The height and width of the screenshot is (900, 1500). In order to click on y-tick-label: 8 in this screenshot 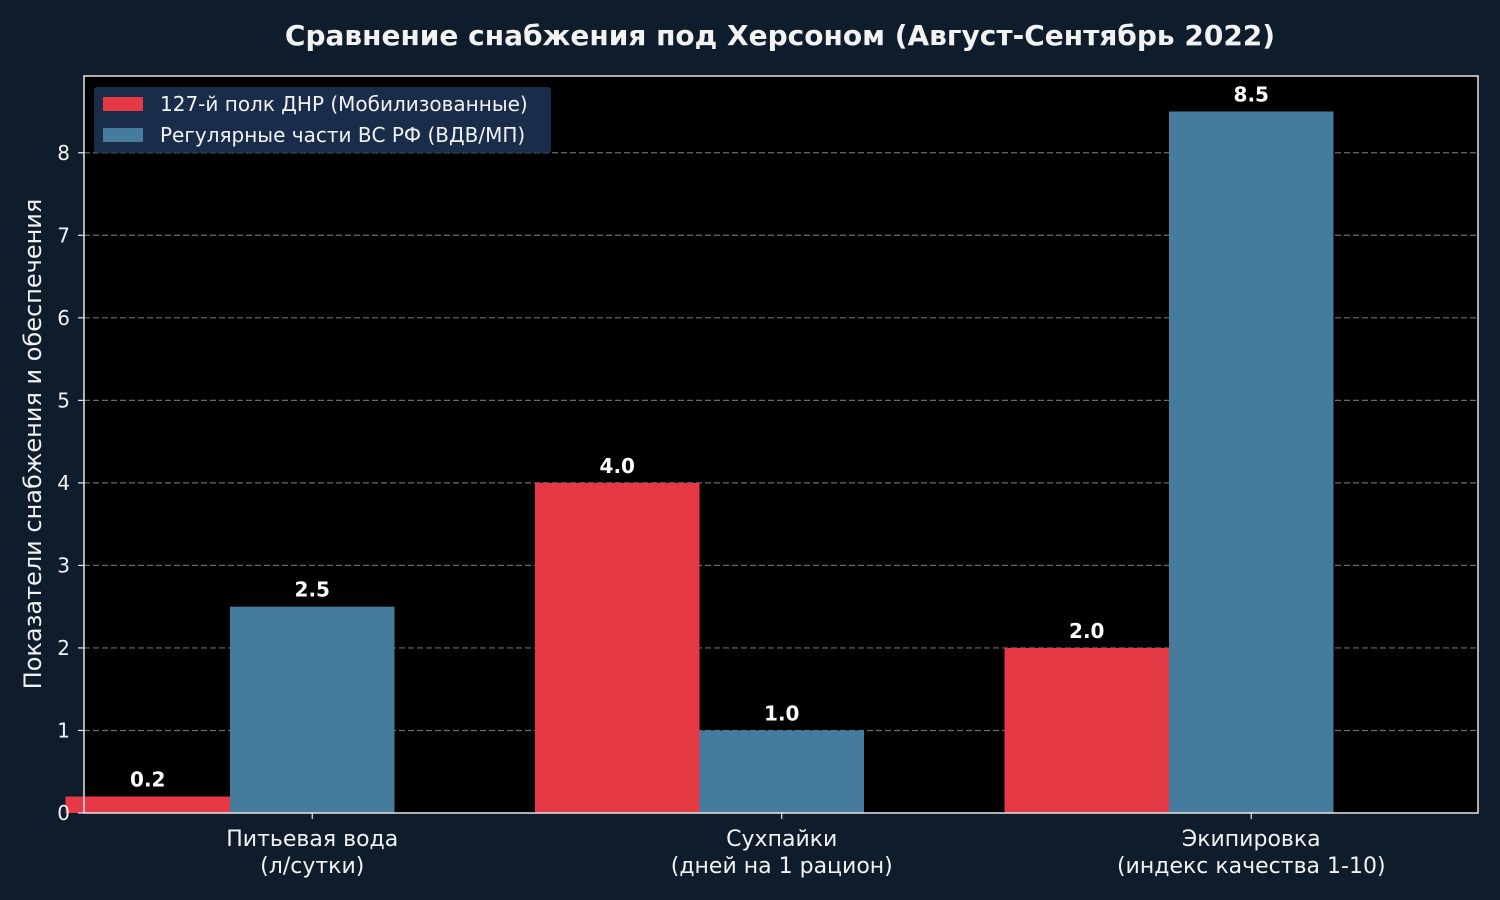, I will do `click(63, 153)`.